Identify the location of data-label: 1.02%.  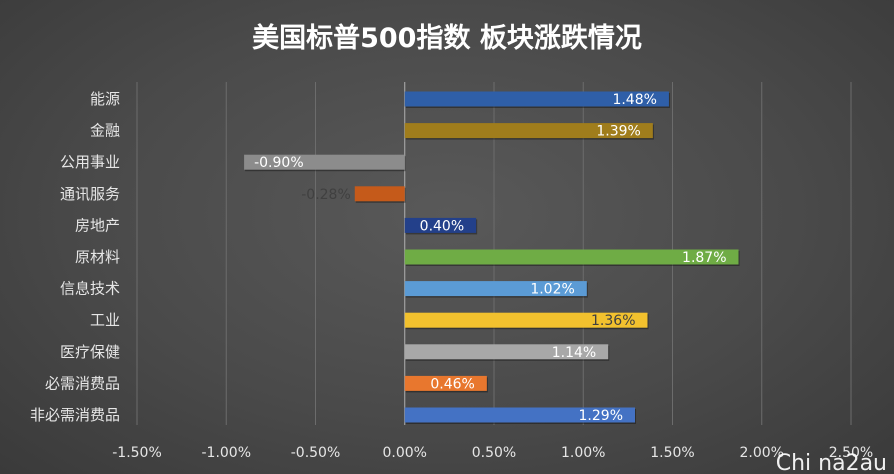
(552, 290).